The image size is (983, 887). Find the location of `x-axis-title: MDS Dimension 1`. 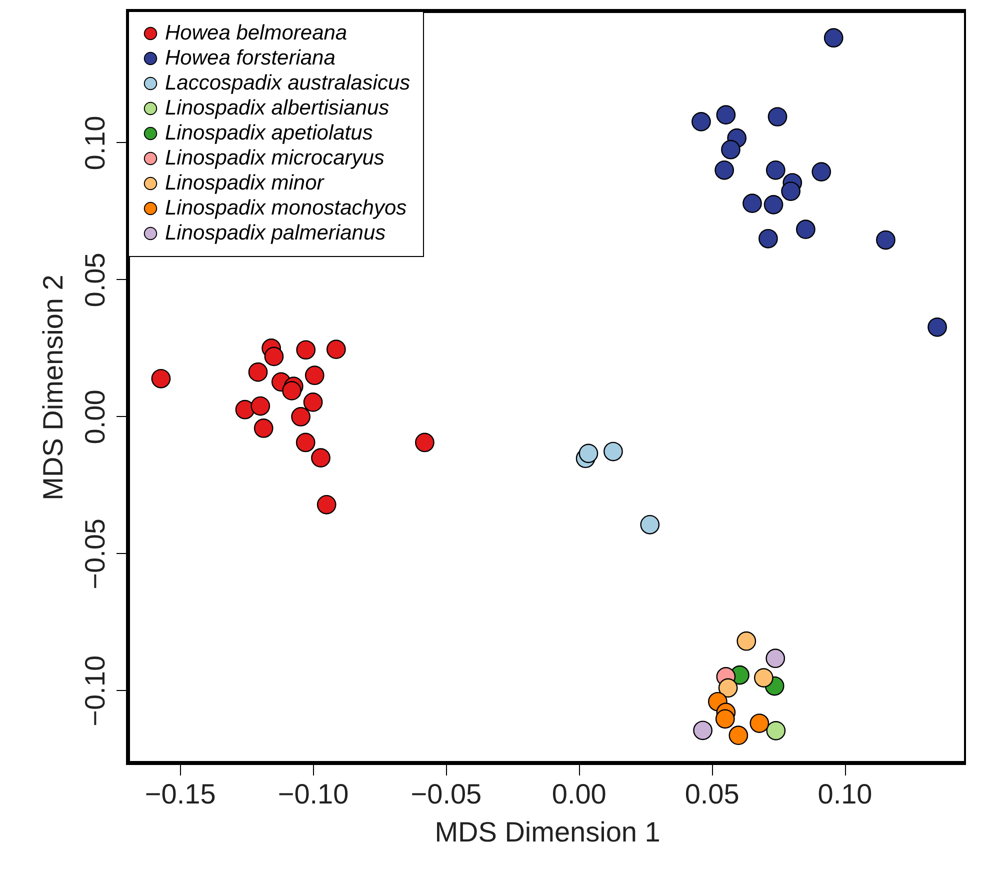

x-axis-title: MDS Dimension 1 is located at coordinates (547, 832).